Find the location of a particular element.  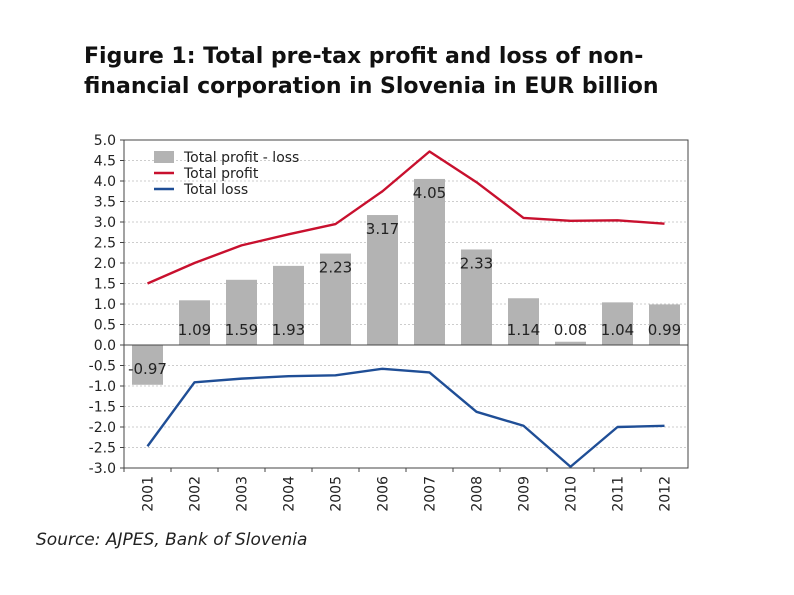

data-label: 0.08 is located at coordinates (570, 330).